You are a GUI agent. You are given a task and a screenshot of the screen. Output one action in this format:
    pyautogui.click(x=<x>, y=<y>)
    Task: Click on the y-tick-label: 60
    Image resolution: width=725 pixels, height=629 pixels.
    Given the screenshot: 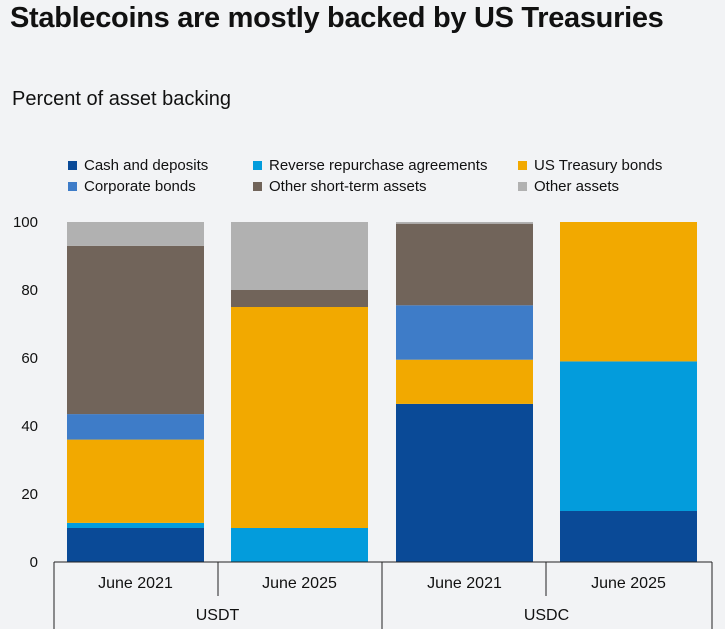 What is the action you would take?
    pyautogui.click(x=29, y=358)
    